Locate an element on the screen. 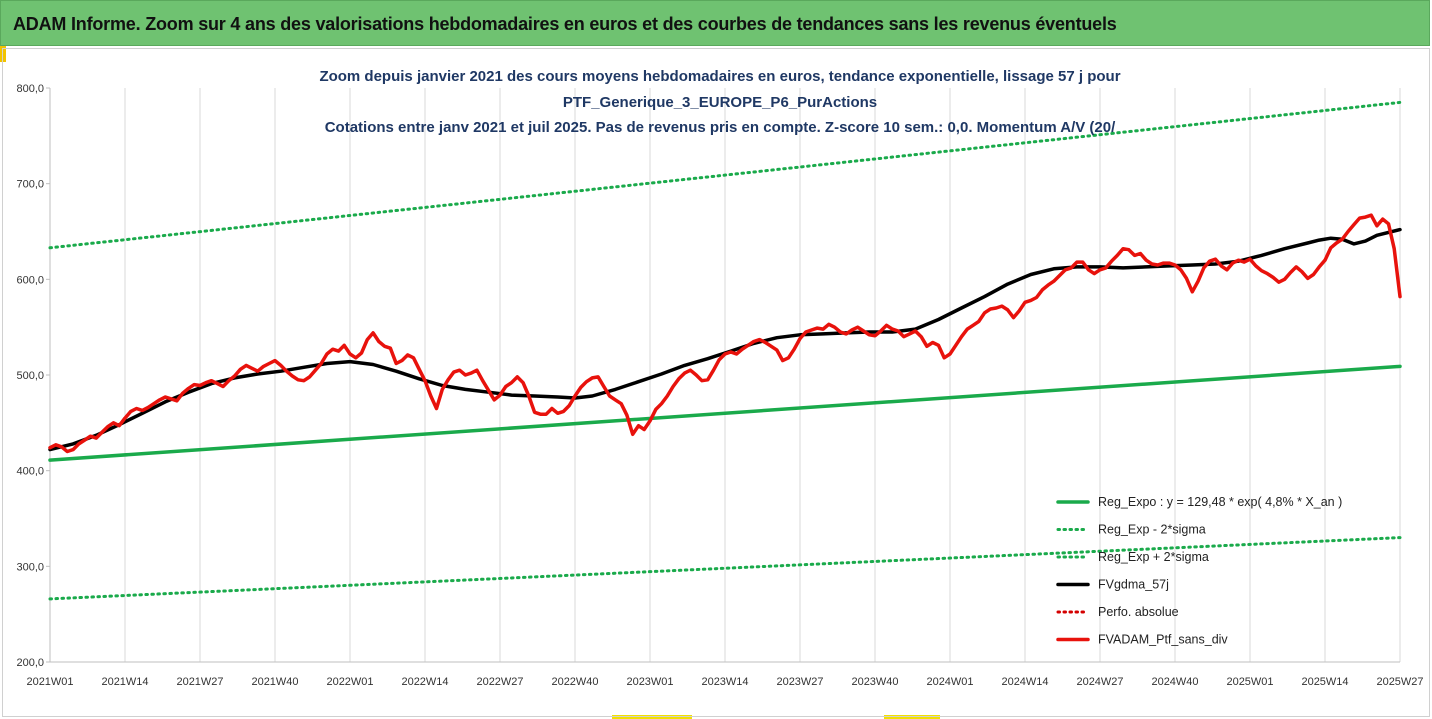 The image size is (1432, 719). legend-label: FVgdma_57j is located at coordinates (1133, 585).